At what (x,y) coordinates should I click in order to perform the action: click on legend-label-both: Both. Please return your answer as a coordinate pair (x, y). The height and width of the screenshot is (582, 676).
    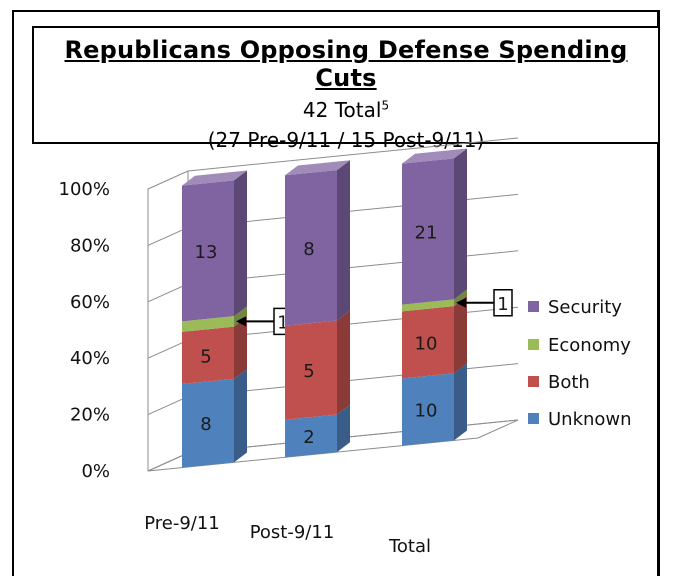
    Looking at the image, I should click on (569, 382).